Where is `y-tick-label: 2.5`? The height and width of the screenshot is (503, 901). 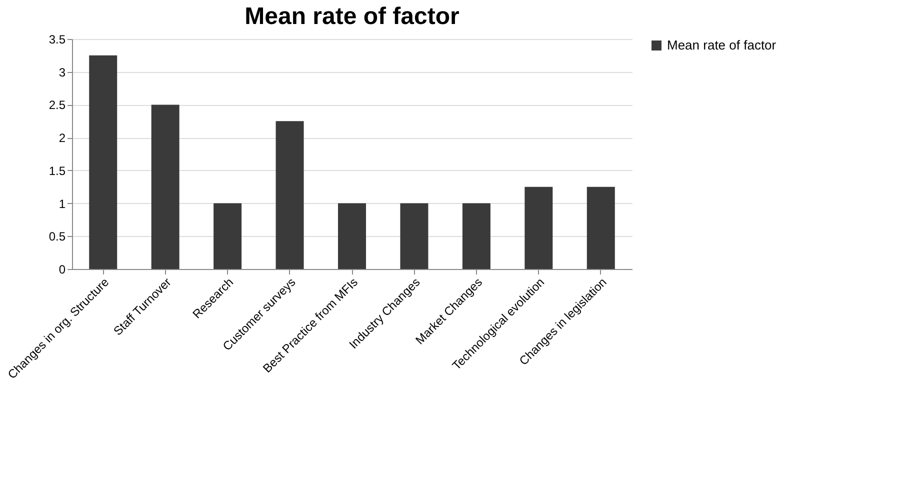
y-tick-label: 2.5 is located at coordinates (57, 105).